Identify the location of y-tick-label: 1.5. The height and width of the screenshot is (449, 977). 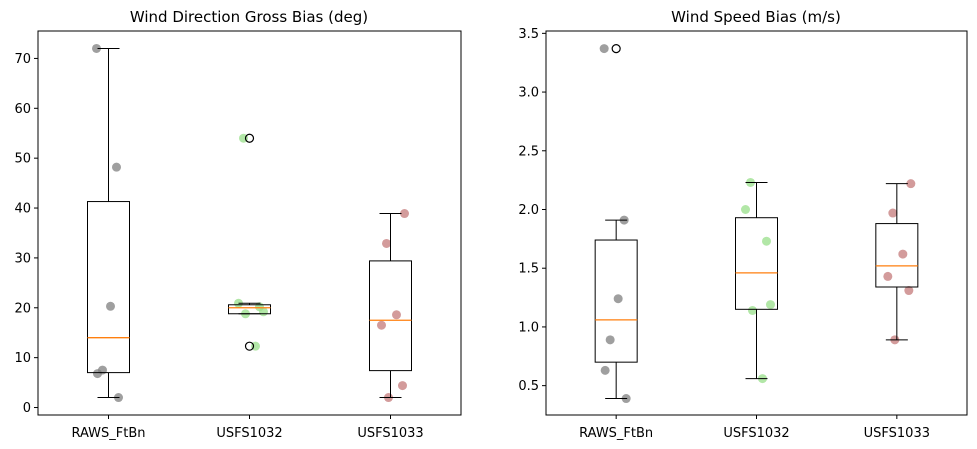
(528, 269).